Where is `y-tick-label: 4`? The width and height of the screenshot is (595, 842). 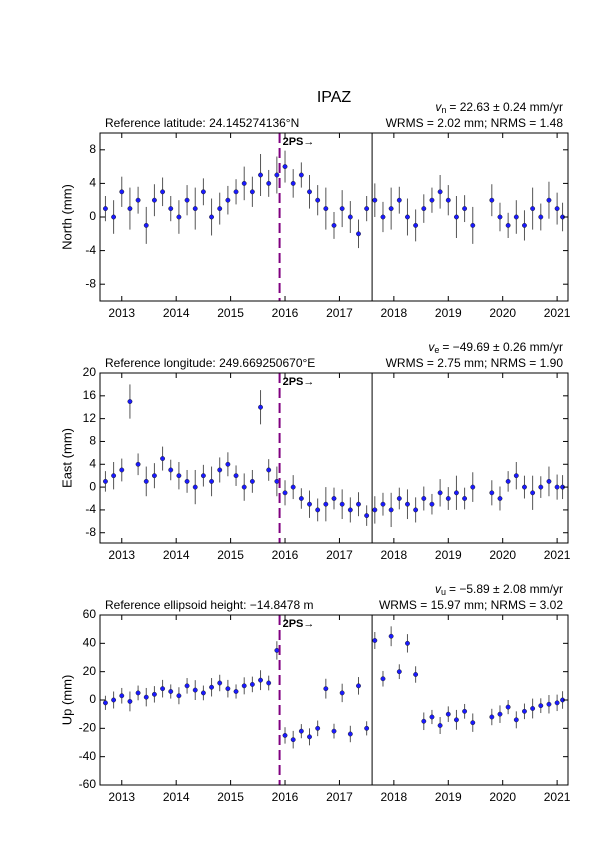
y-tick-label: 4 is located at coordinates (92, 183).